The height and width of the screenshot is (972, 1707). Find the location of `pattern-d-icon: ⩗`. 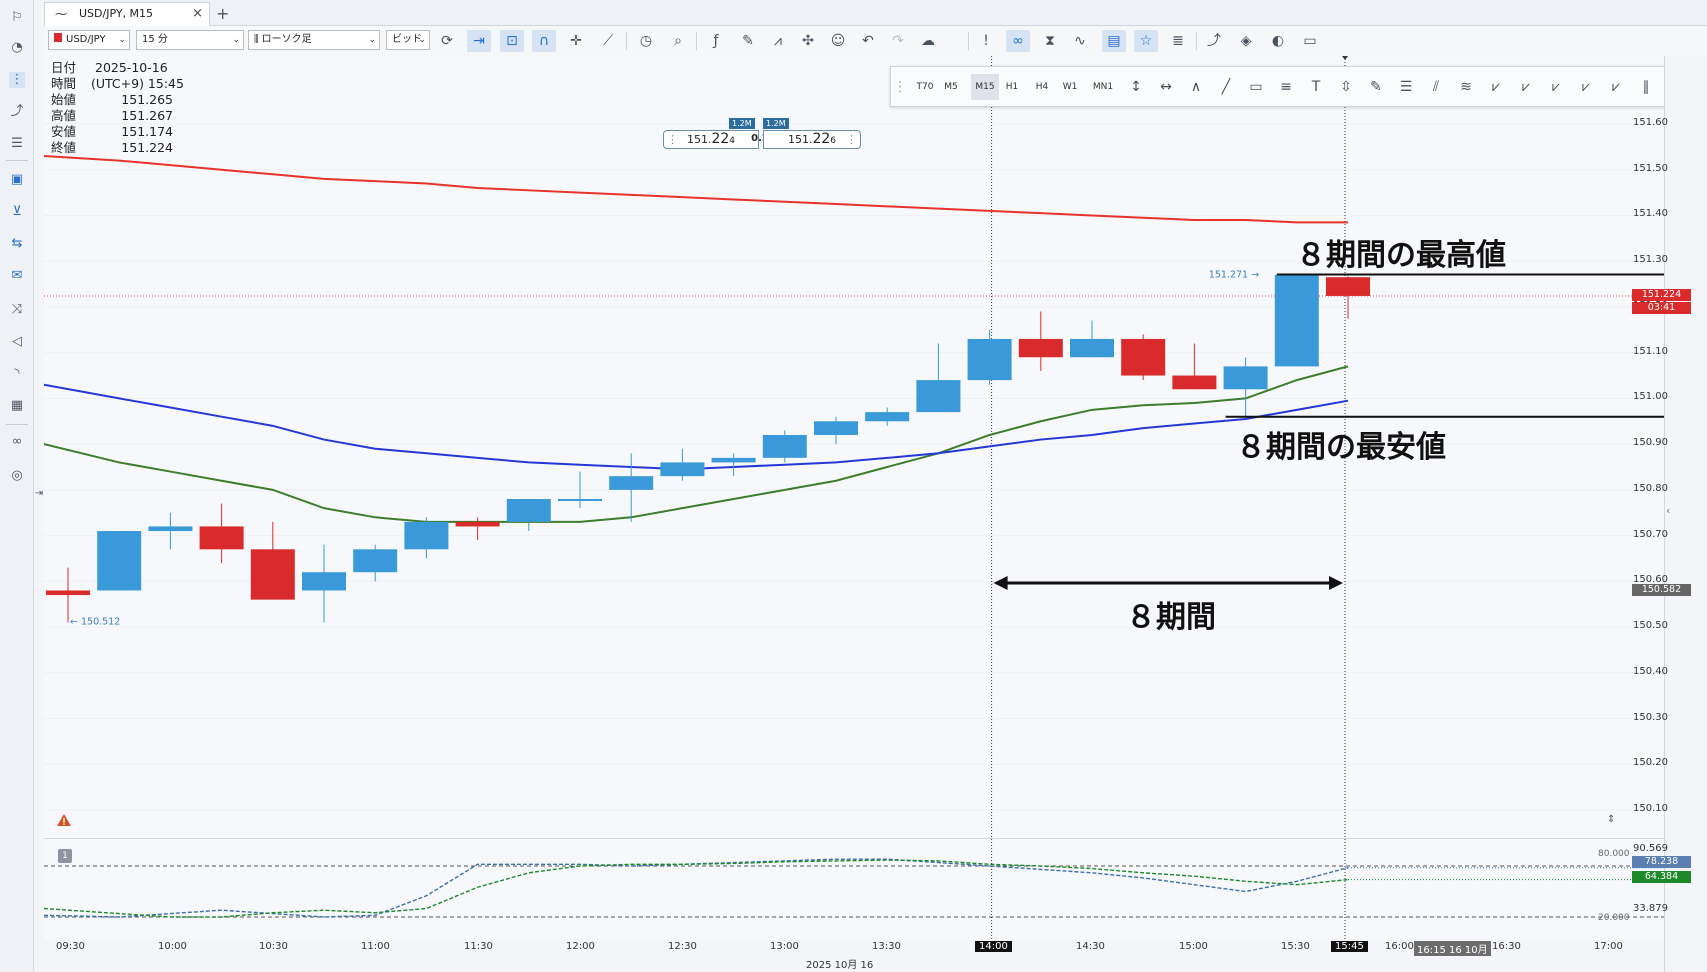

pattern-d-icon: ⩗ is located at coordinates (1586, 87).